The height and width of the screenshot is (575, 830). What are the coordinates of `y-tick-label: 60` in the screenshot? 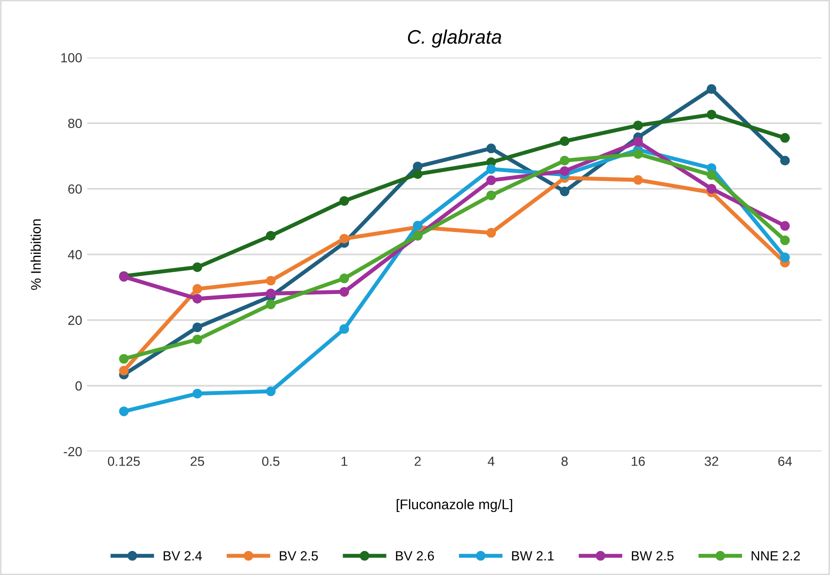 It's located at (75, 189).